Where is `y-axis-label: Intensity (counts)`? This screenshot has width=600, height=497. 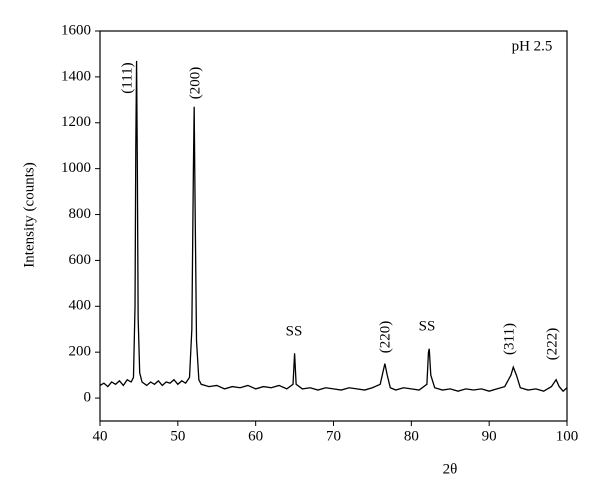
y-axis-label: Intensity (counts) is located at coordinates (29, 214).